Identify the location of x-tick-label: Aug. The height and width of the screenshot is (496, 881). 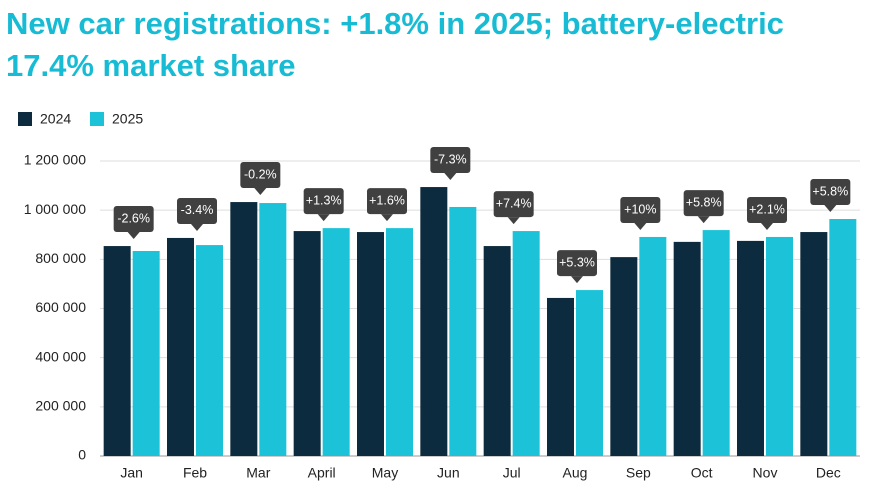
(575, 473).